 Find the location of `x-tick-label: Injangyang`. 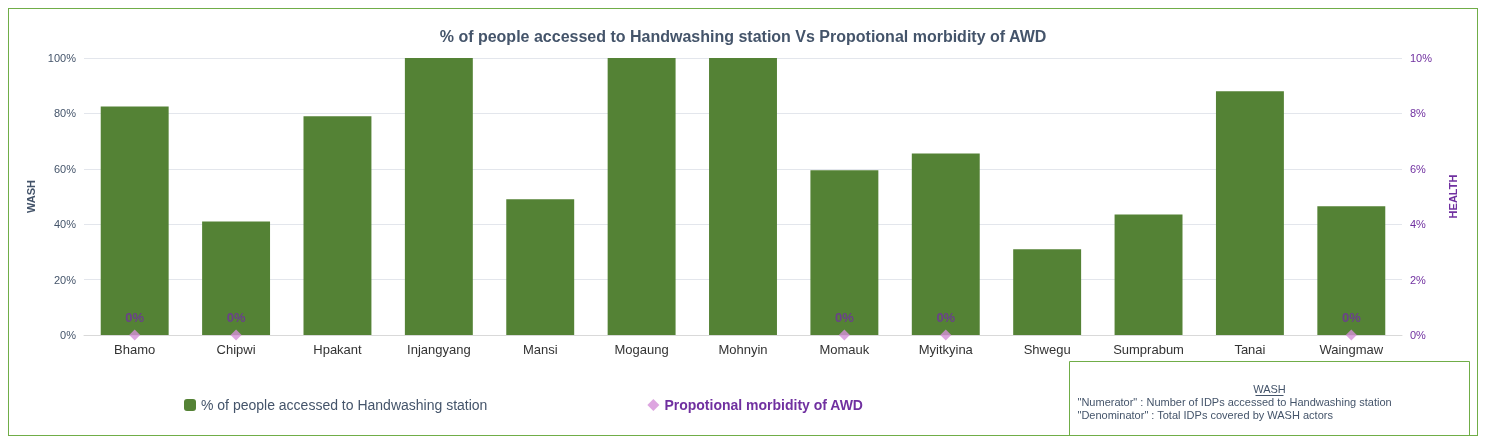

x-tick-label: Injangyang is located at coordinates (439, 349).